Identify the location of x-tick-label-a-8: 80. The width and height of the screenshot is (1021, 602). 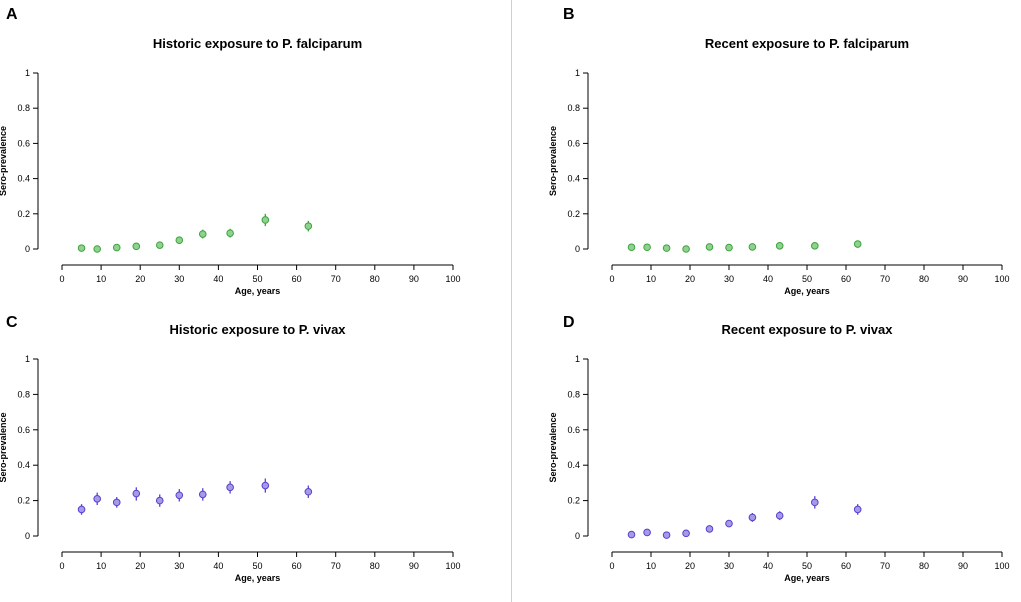
(375, 279).